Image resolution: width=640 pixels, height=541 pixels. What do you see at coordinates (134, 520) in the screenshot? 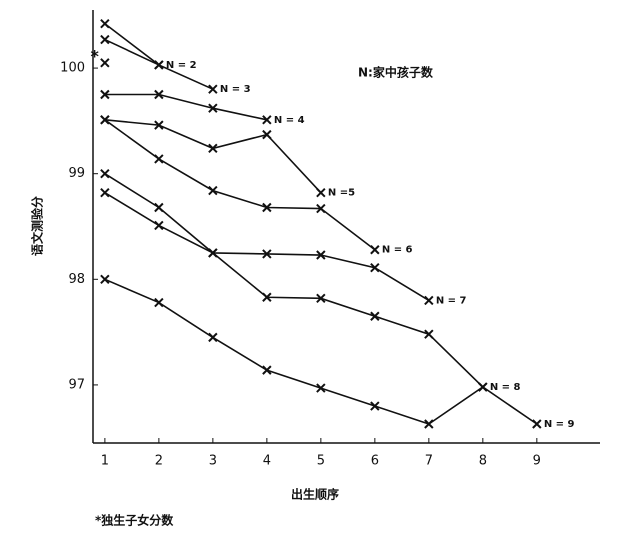
I see `footnote: *独生子女分数` at bounding box center [134, 520].